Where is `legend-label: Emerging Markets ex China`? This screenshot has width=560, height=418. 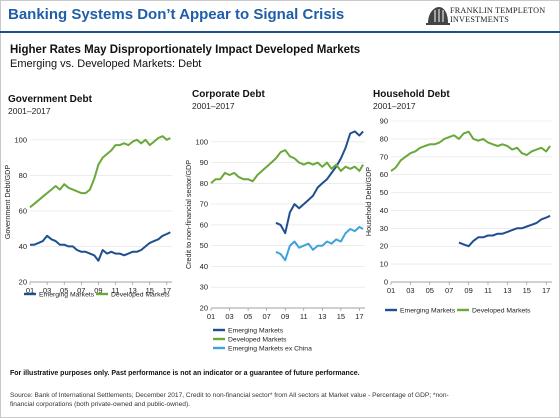
legend-label: Emerging Markets ex China is located at coordinates (270, 349).